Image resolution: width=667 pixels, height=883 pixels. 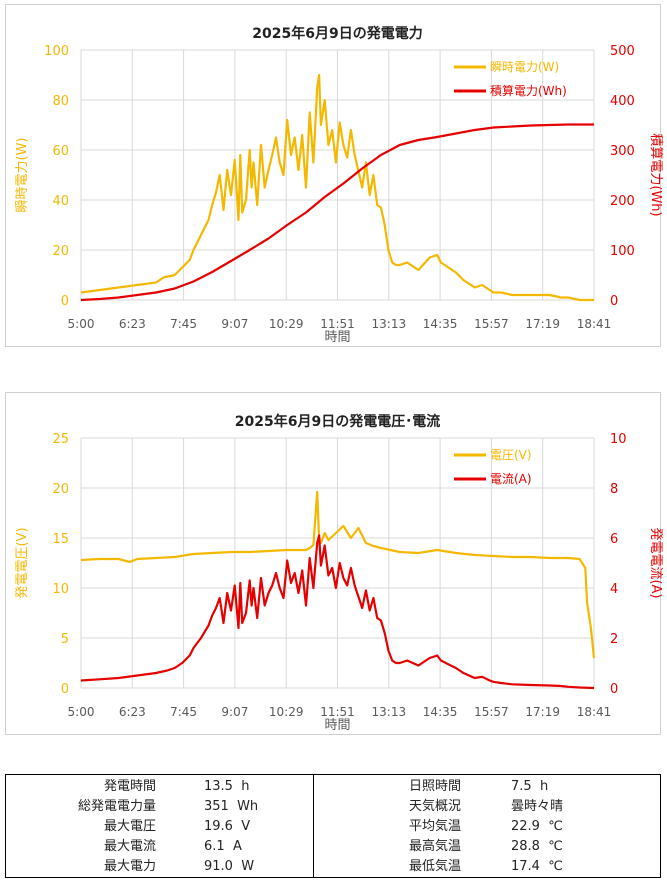 I want to click on y-axis-title-left: 瞬時電力(W), so click(x=22, y=175).